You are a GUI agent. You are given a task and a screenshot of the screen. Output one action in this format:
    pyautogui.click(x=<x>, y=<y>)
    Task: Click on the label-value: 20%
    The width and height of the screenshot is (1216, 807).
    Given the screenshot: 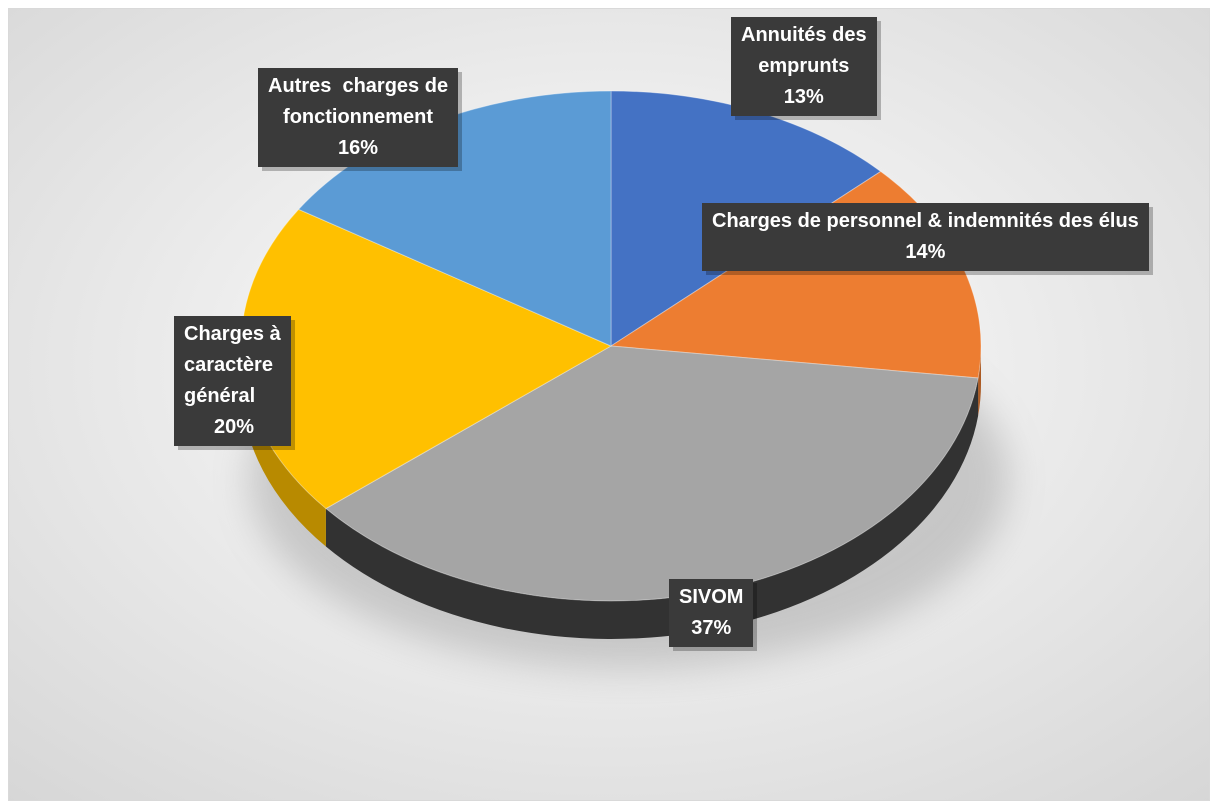 What is the action you would take?
    pyautogui.click(x=232, y=427)
    